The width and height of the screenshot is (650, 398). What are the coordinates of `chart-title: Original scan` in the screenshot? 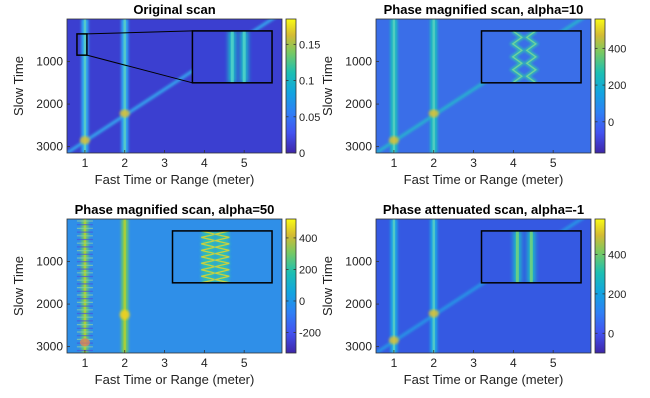 It's located at (174, 9).